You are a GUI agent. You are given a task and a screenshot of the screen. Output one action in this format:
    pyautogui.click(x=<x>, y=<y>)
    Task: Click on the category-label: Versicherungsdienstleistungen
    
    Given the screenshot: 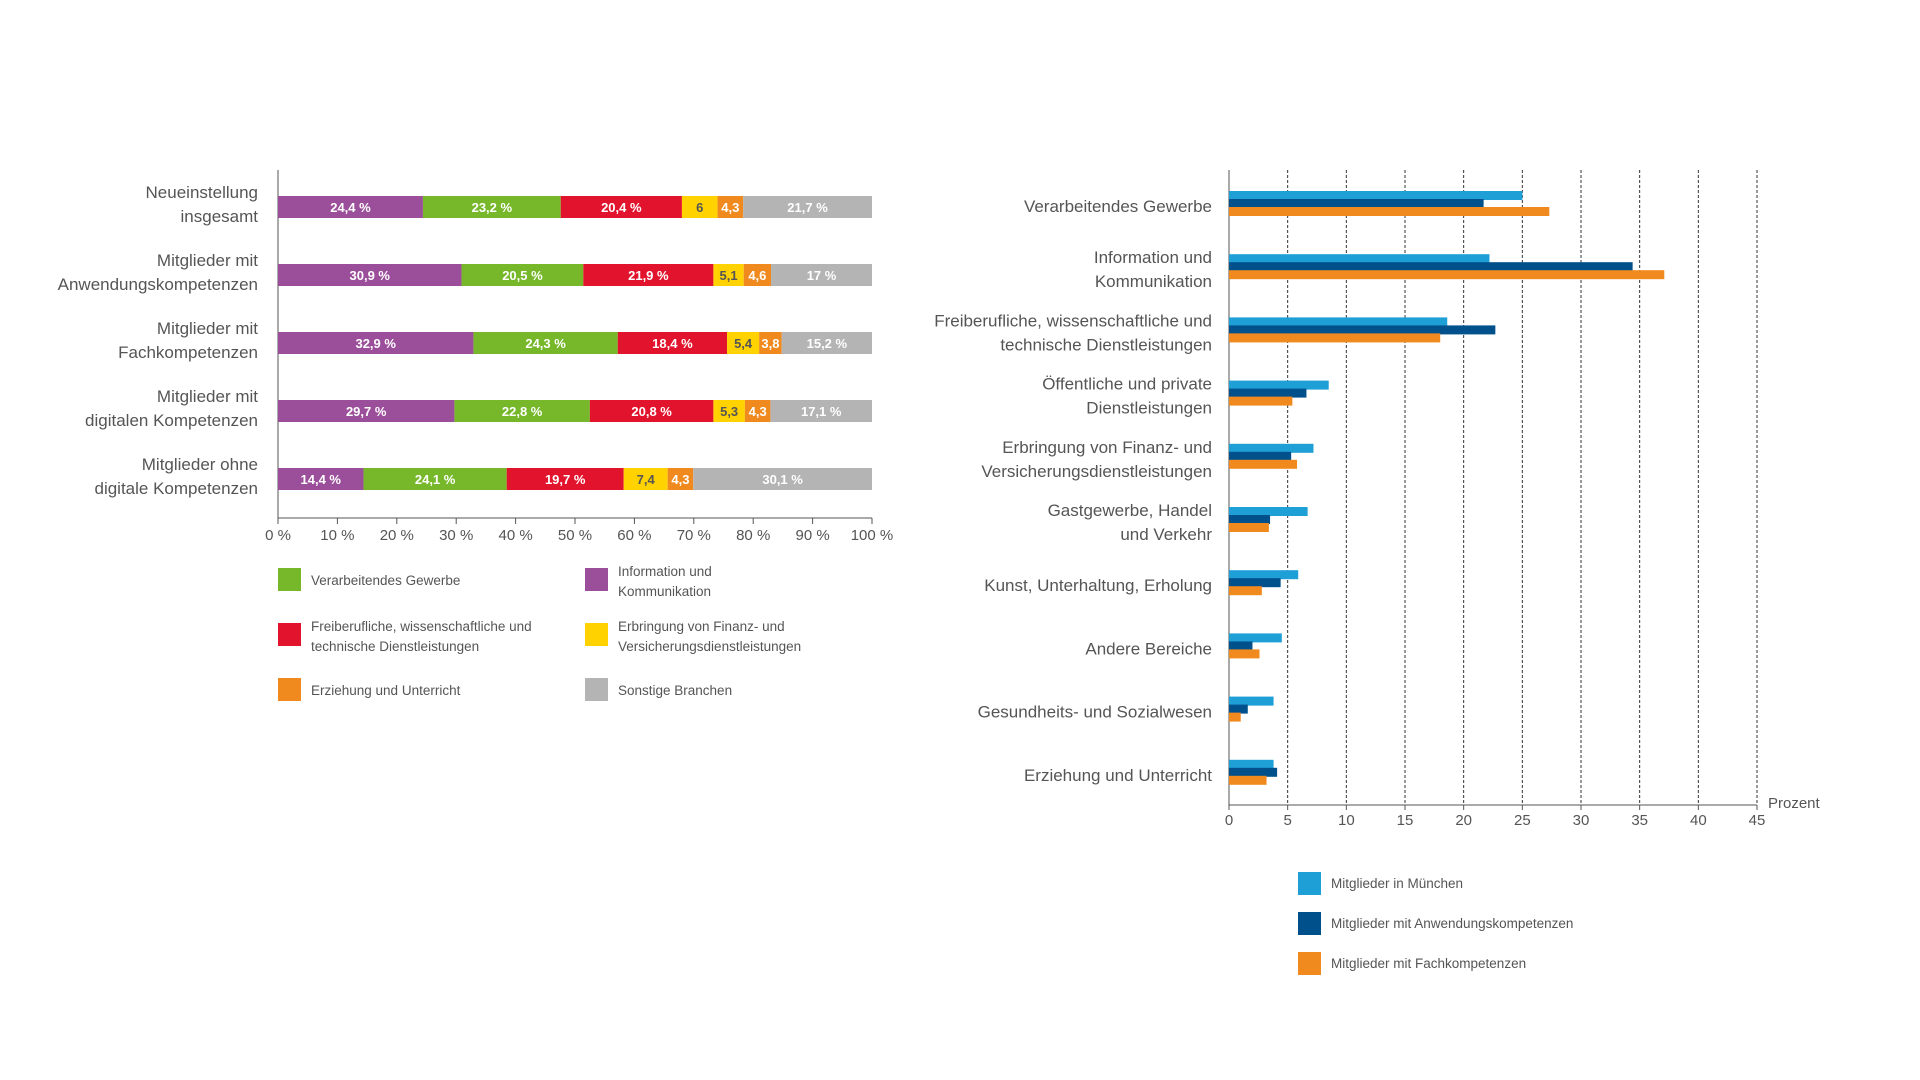 What is the action you would take?
    pyautogui.click(x=1096, y=471)
    